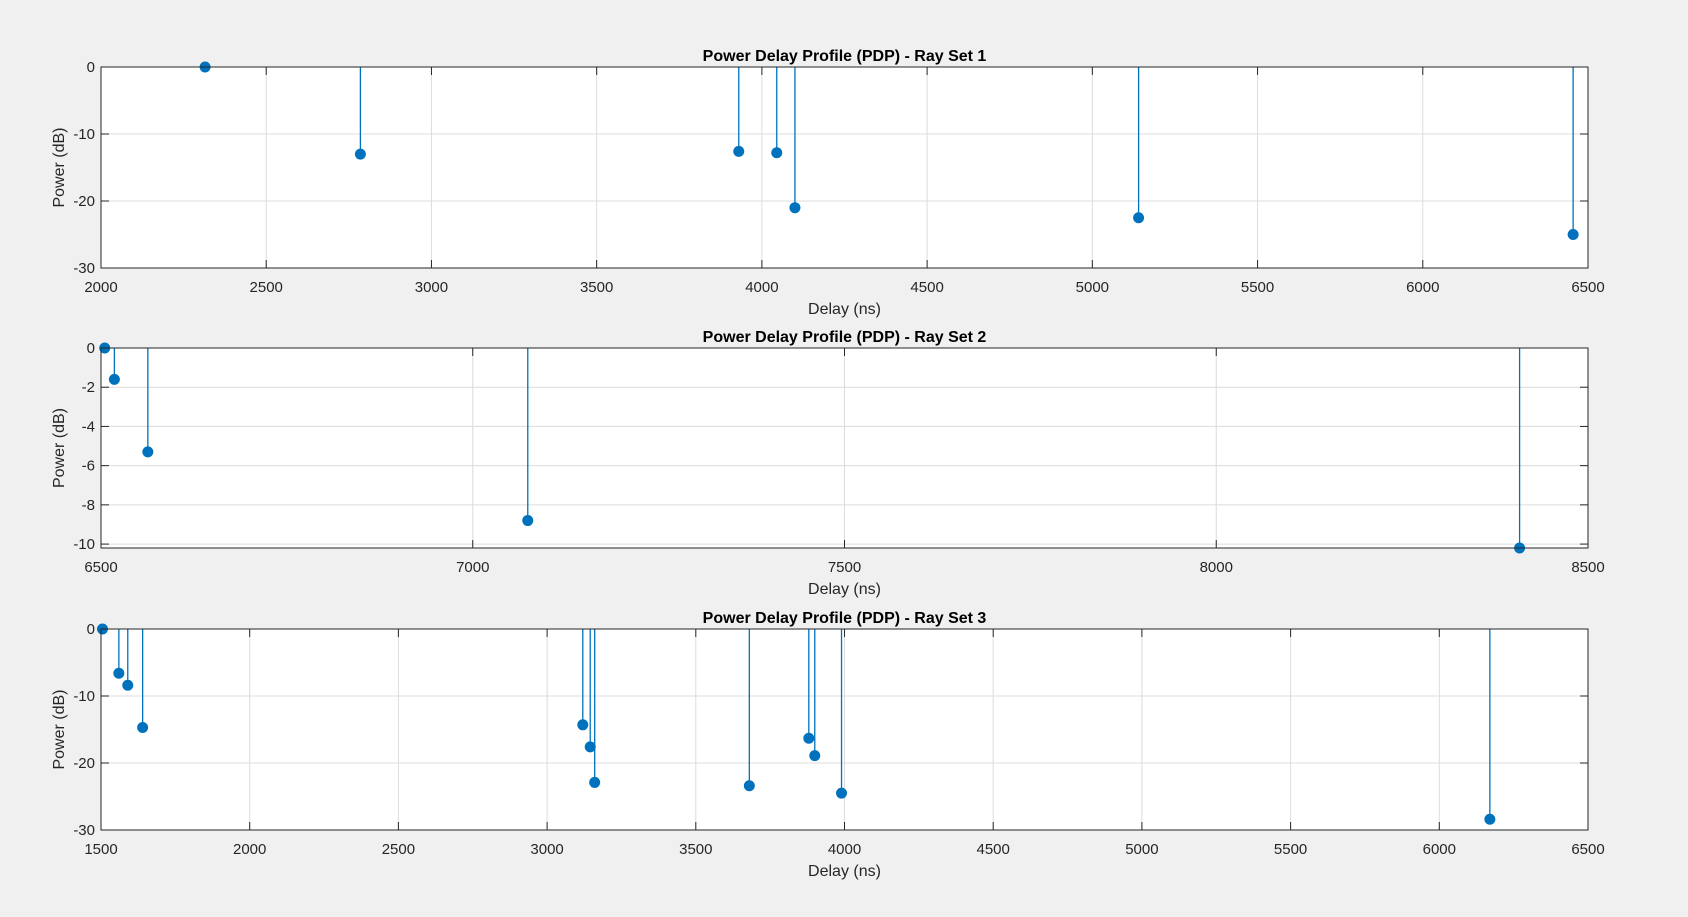  What do you see at coordinates (1587, 567) in the screenshot?
I see `x-tick-label: 8500` at bounding box center [1587, 567].